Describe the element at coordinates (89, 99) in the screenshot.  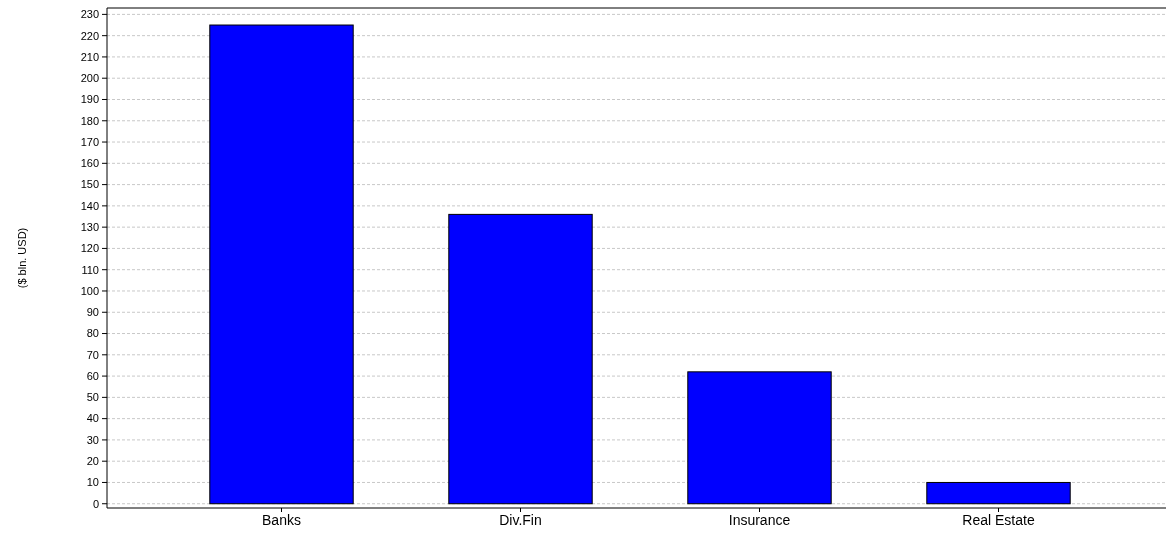
I see `y-tick-label: 190` at that location.